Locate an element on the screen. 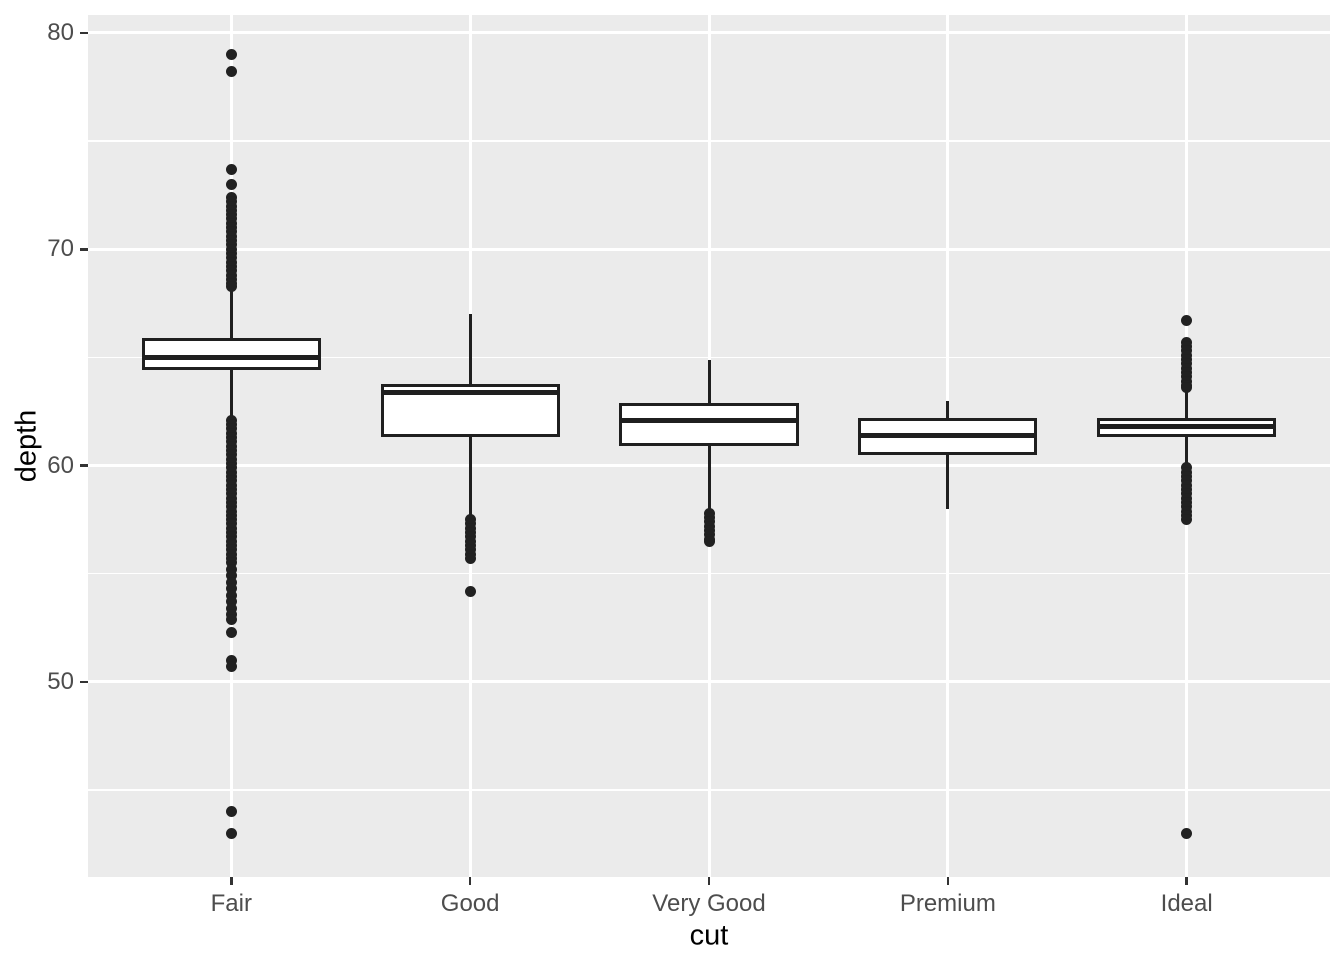 This screenshot has width=1344, height=960. whisker-upper-ideal is located at coordinates (1187, 405).